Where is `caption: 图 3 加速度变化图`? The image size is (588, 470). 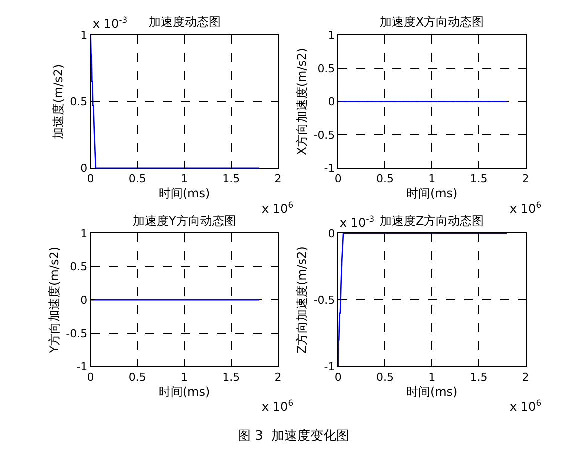 caption: 图 3 加速度变化图 is located at coordinates (294, 436).